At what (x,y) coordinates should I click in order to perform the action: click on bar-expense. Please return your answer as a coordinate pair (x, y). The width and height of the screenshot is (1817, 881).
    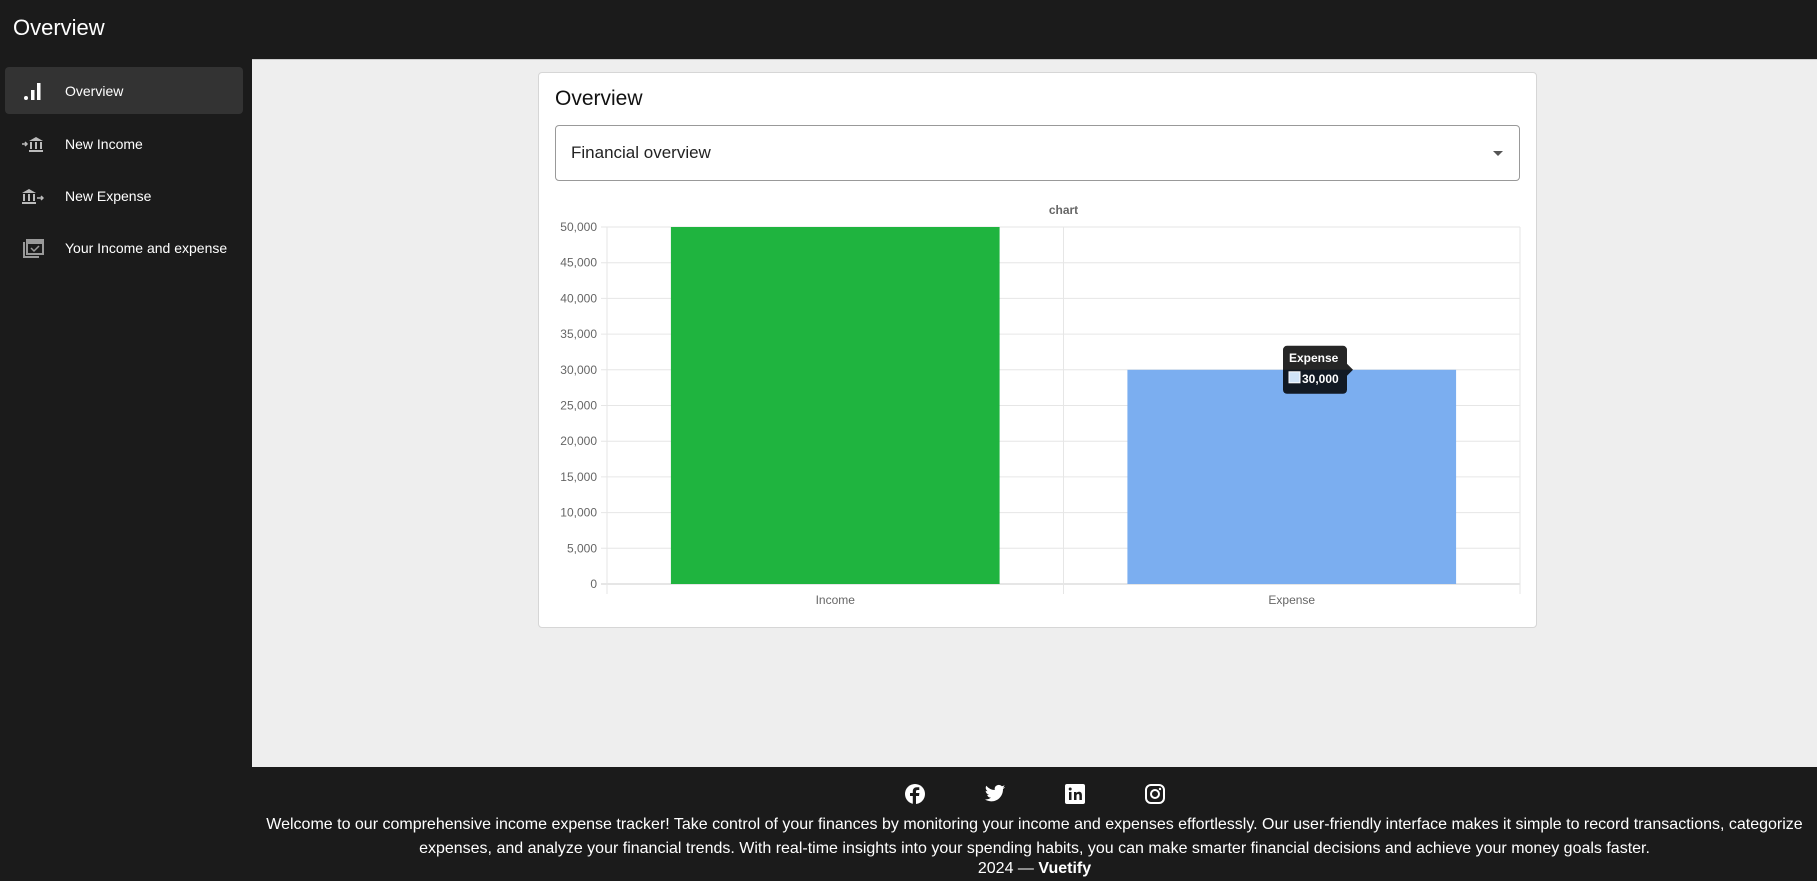
    Looking at the image, I should click on (1292, 476).